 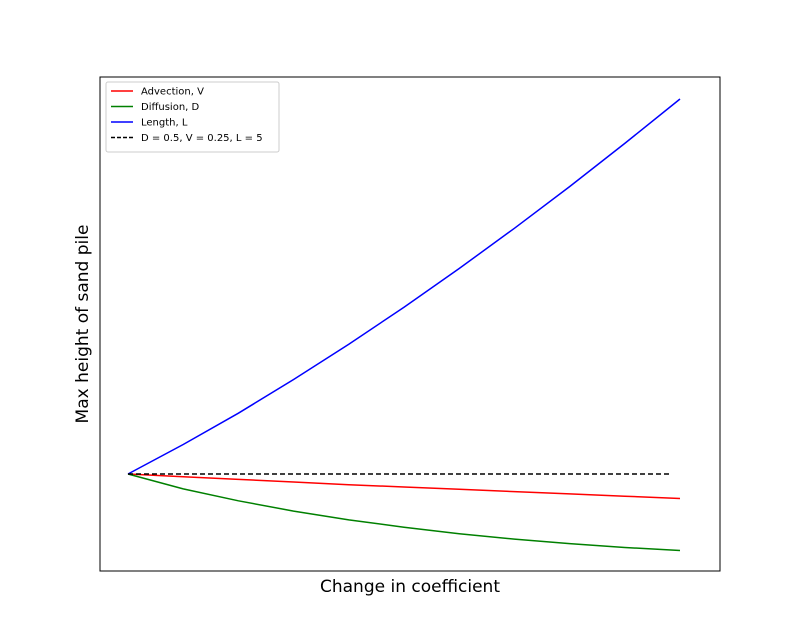 I want to click on y-axis-label: Max height of sand pile, so click(x=83, y=324).